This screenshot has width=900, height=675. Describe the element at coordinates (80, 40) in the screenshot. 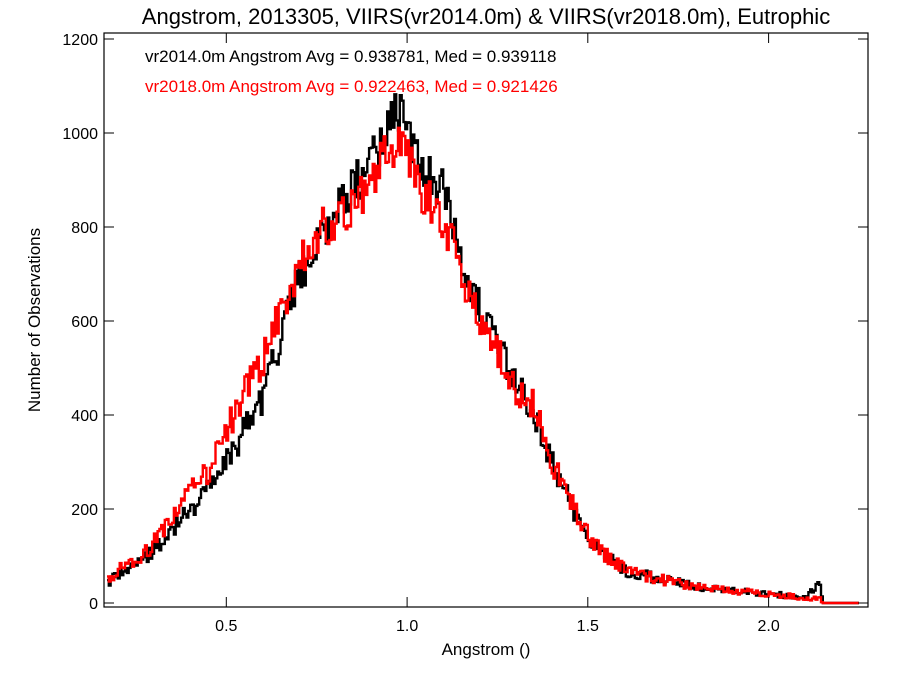

I see `y-tick-label: 1200` at that location.